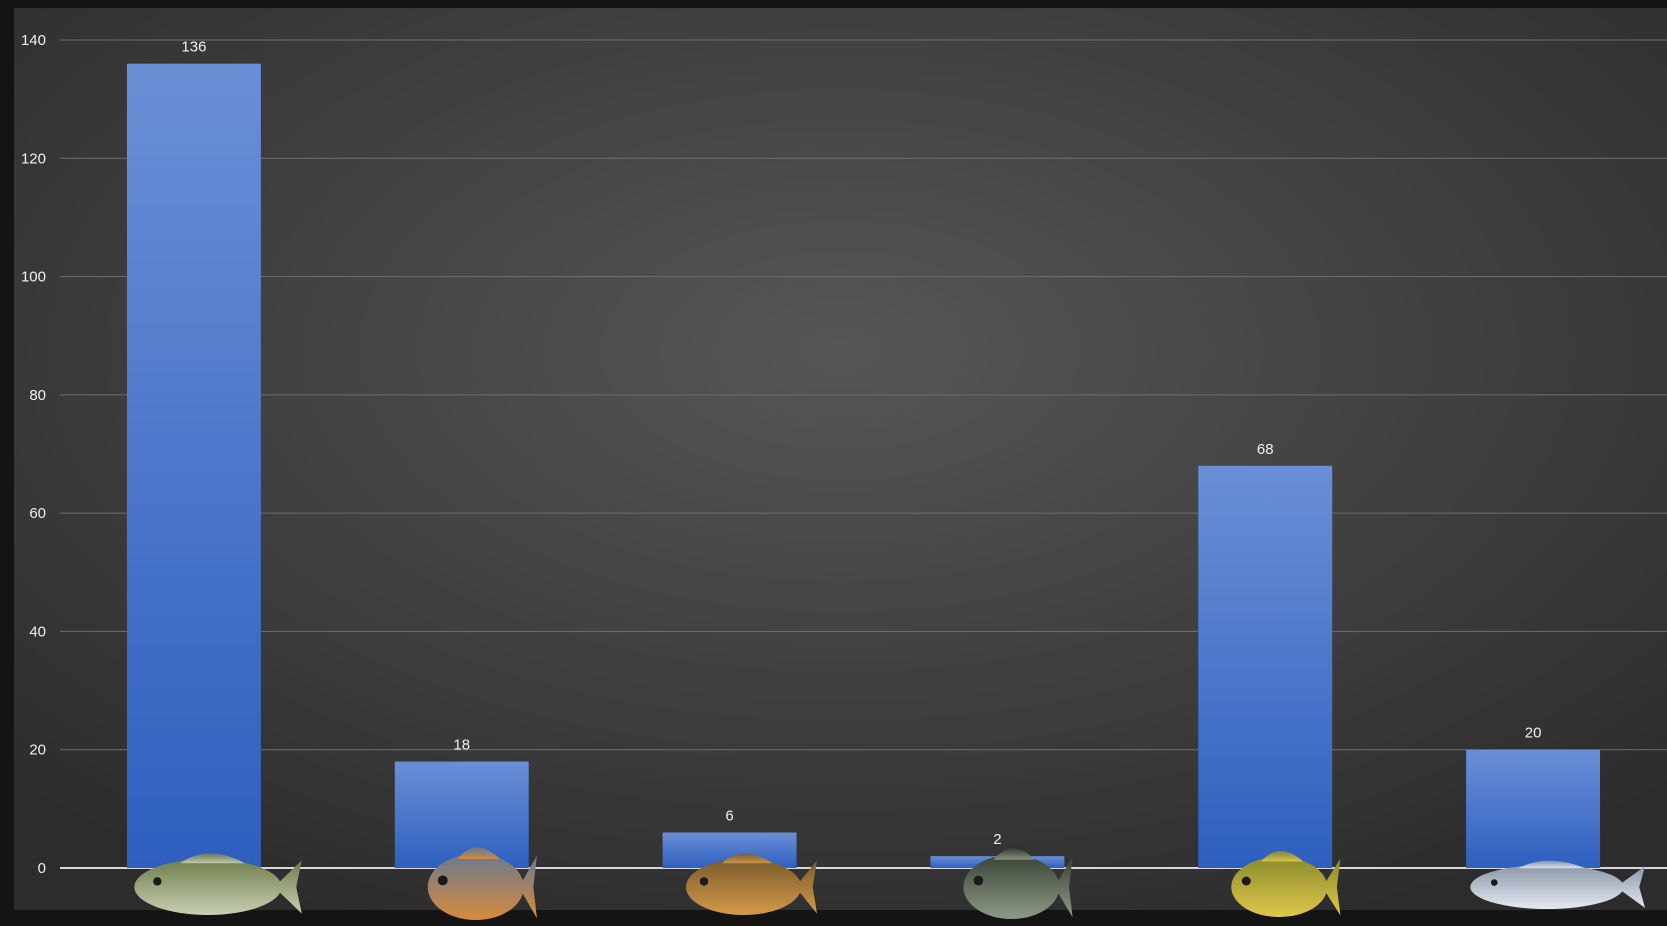 This screenshot has height=926, width=1667. Describe the element at coordinates (1558, 884) in the screenshot. I see `striped-bass-icon` at that location.